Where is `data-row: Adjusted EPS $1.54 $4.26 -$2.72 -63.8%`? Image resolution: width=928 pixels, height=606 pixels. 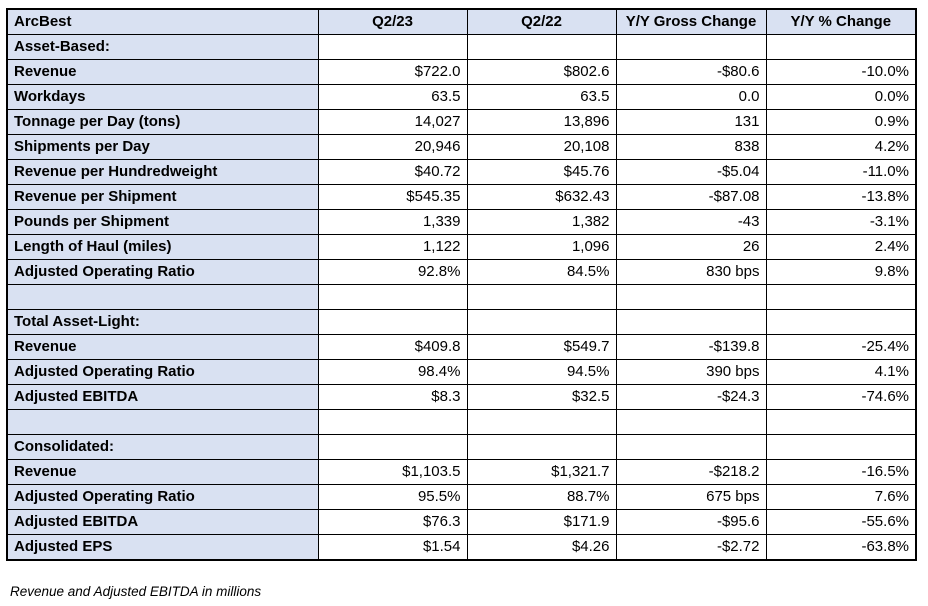 data-row: Adjusted EPS $1.54 $4.26 -$2.72 -63.8% is located at coordinates (461, 547).